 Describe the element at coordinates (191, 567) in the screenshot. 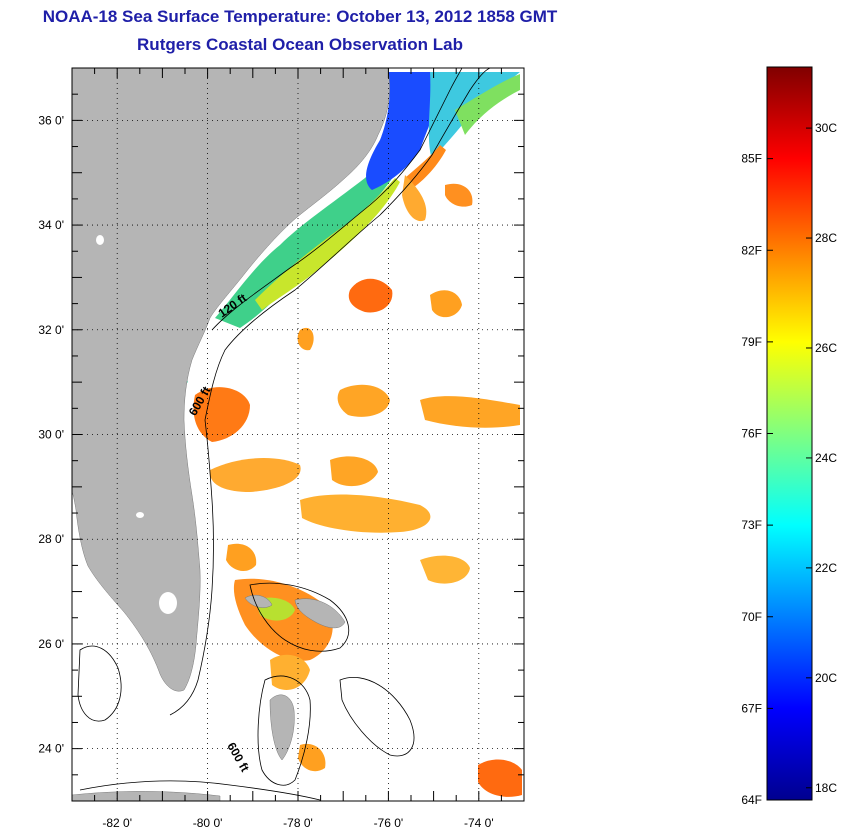

I see `contour-600ft-south` at that location.